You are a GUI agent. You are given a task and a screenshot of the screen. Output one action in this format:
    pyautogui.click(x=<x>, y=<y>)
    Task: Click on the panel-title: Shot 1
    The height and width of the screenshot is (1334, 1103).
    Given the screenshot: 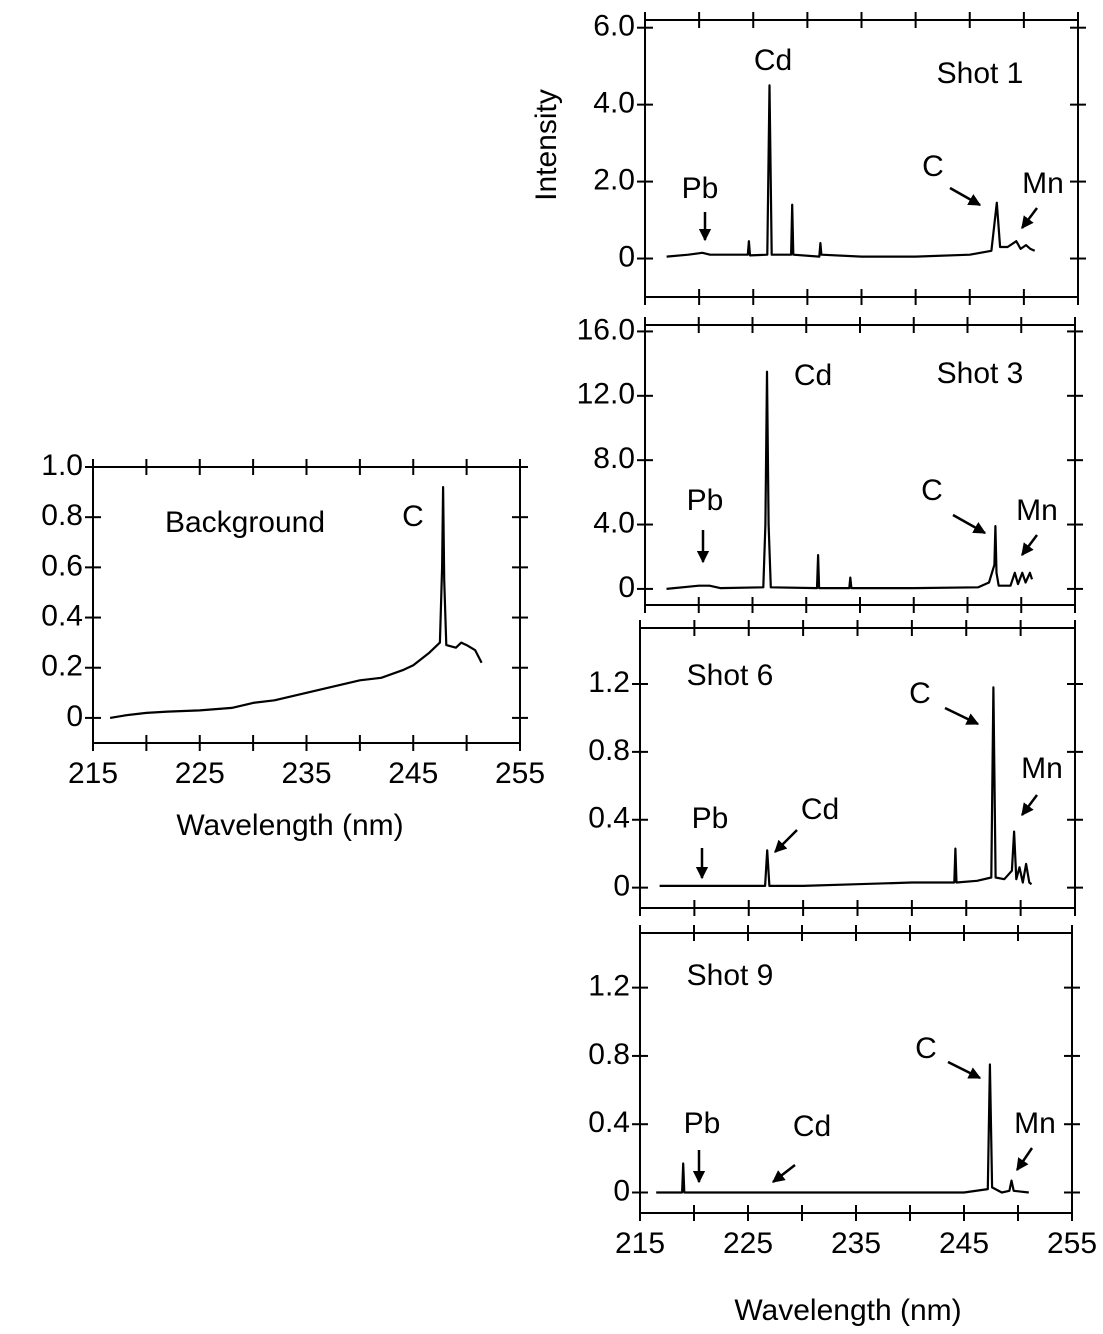 What is the action you would take?
    pyautogui.click(x=980, y=73)
    